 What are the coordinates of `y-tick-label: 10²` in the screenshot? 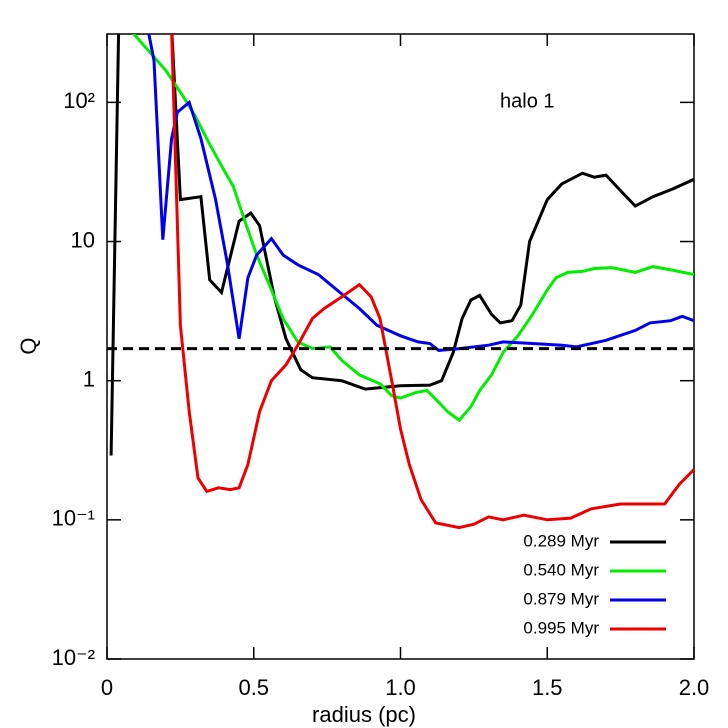 It's located at (79, 100).